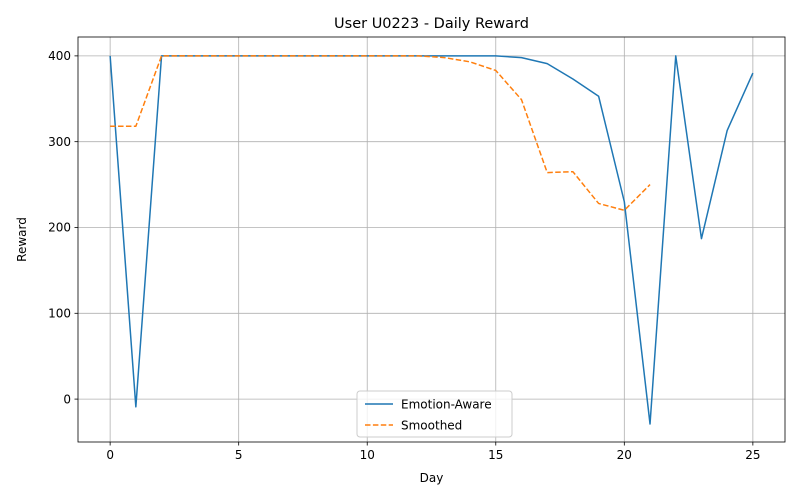  Describe the element at coordinates (67, 399) in the screenshot. I see `y-tick-label: 0` at that location.